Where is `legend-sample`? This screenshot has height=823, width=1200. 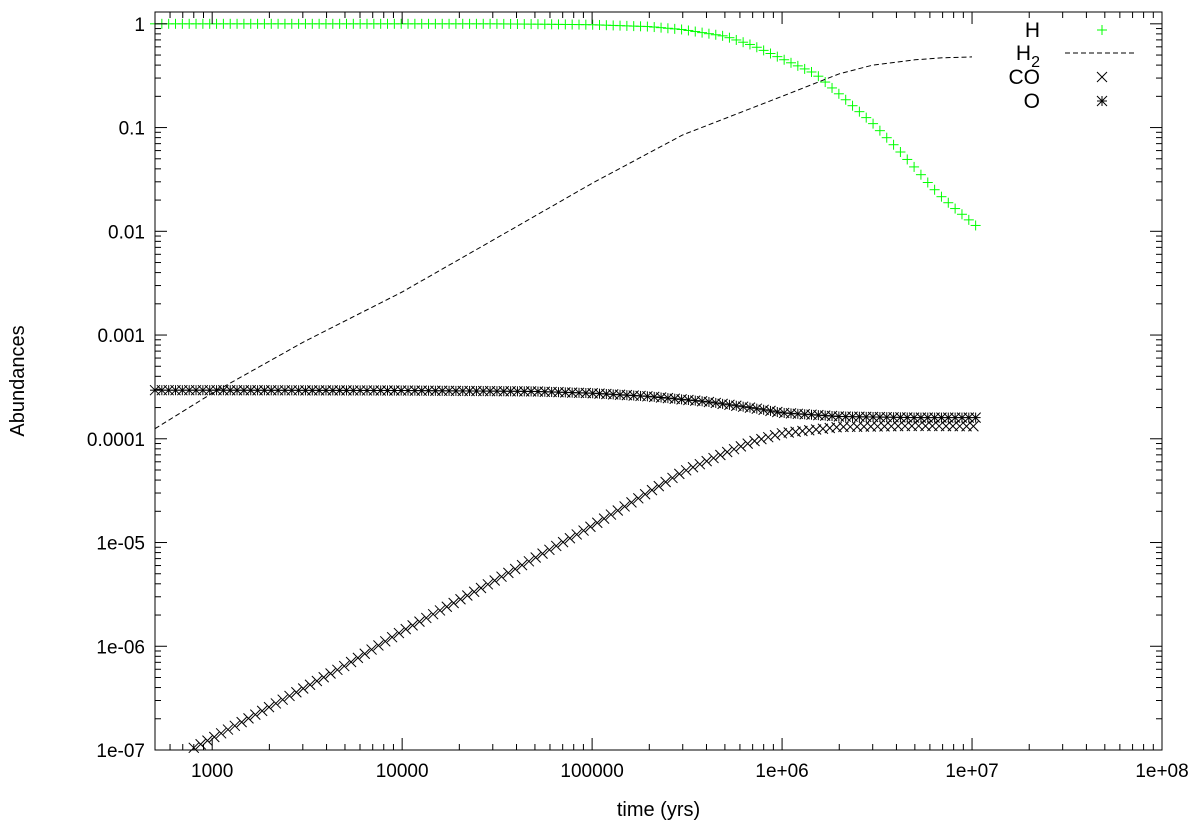
legend-sample is located at coordinates (1102, 77).